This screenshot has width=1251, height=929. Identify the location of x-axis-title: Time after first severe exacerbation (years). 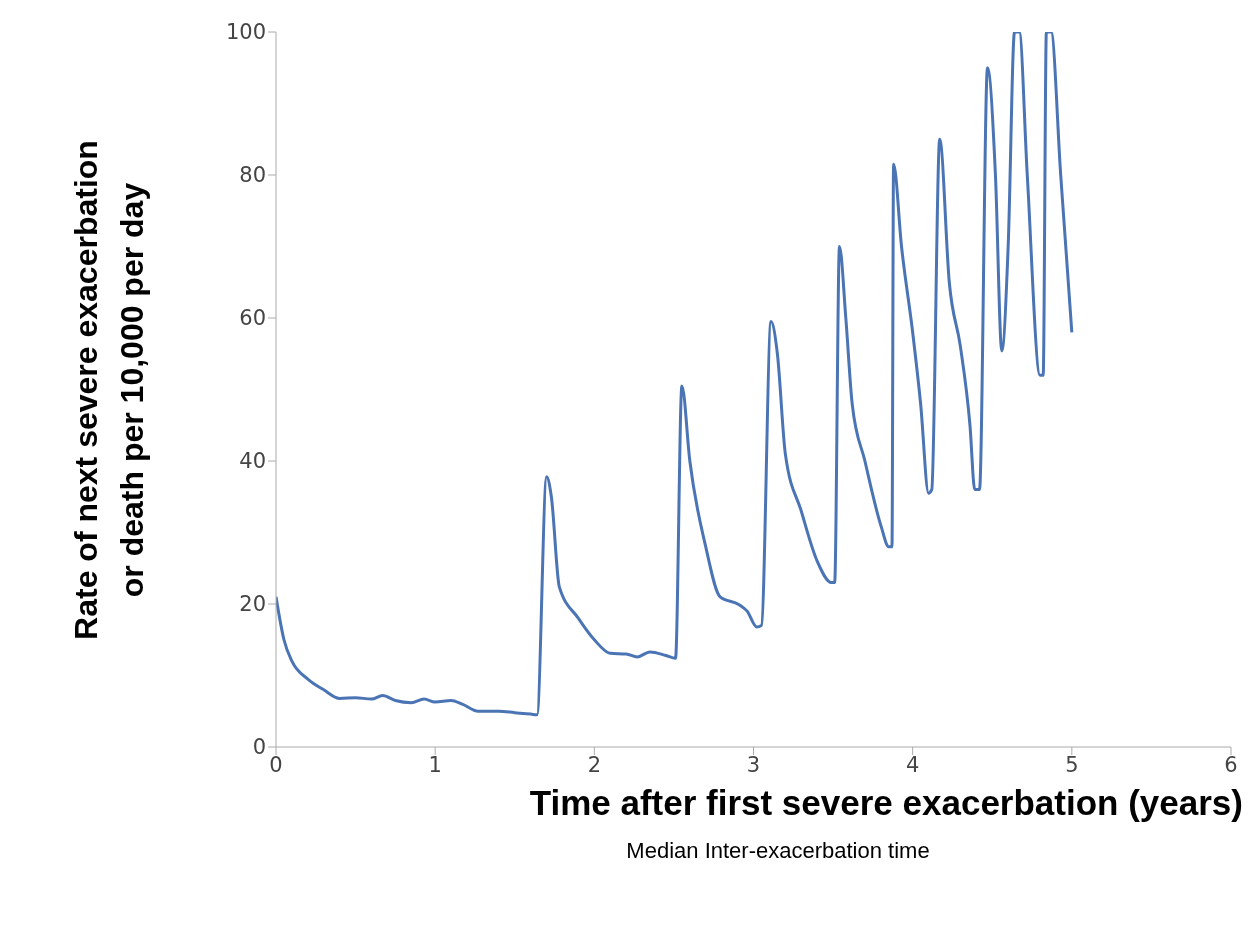
(885, 803).